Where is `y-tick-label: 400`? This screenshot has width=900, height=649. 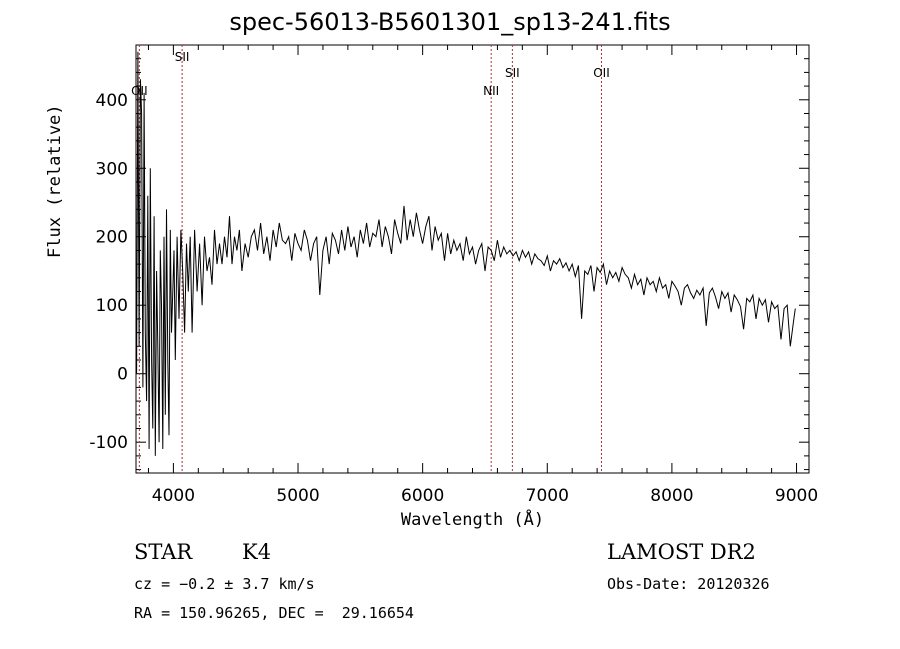 y-tick-label: 400 is located at coordinates (112, 101).